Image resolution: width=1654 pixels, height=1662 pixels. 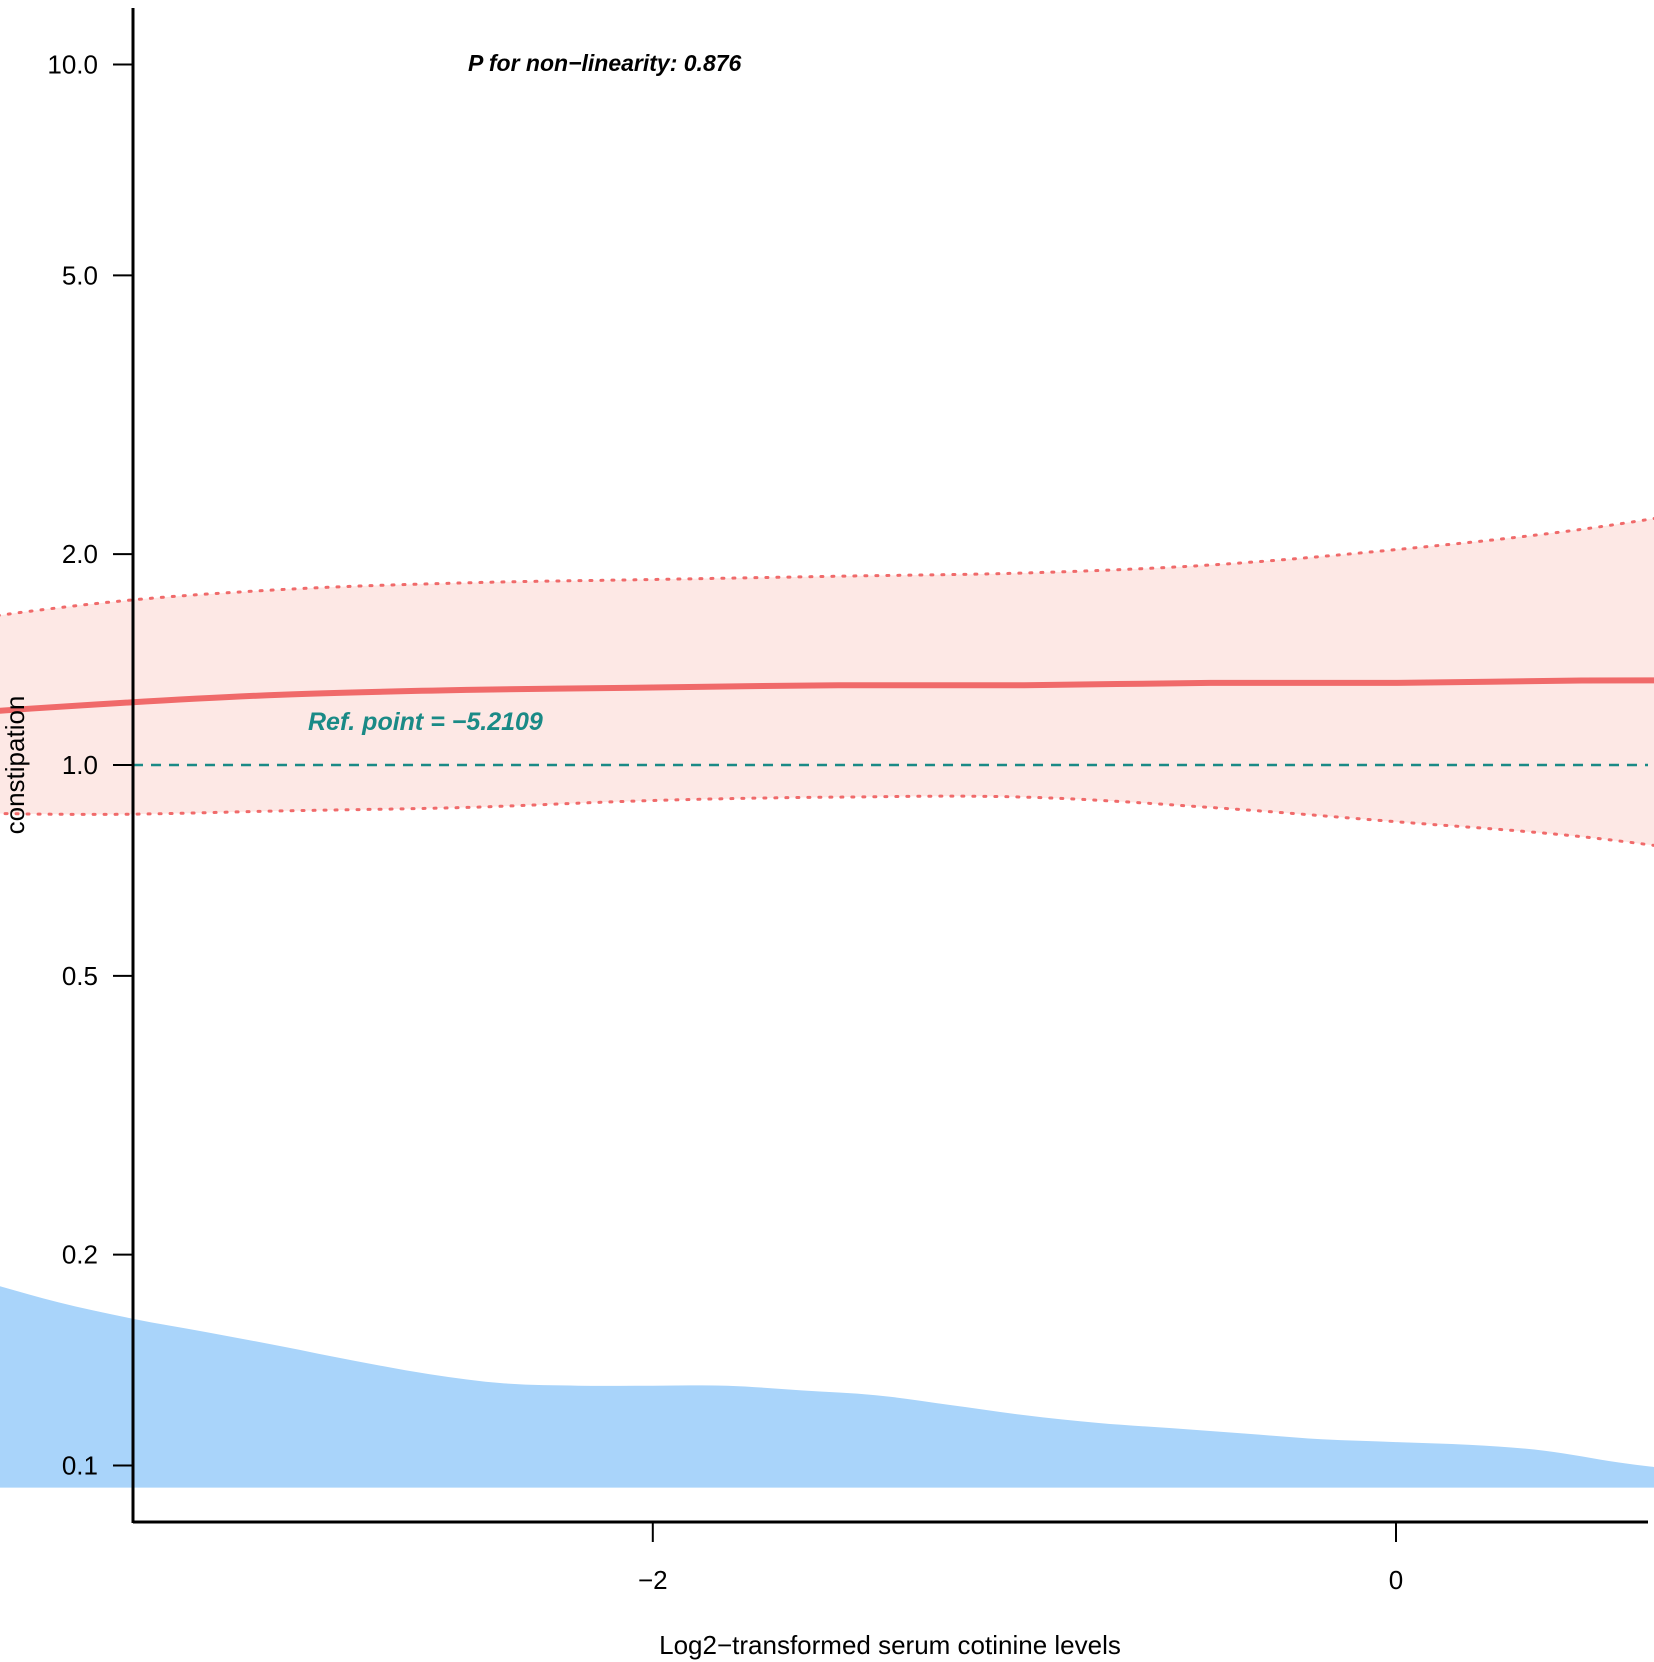 I want to click on p-nonlinearity-annotation: P for non−linearity: 0.876, so click(x=605, y=63).